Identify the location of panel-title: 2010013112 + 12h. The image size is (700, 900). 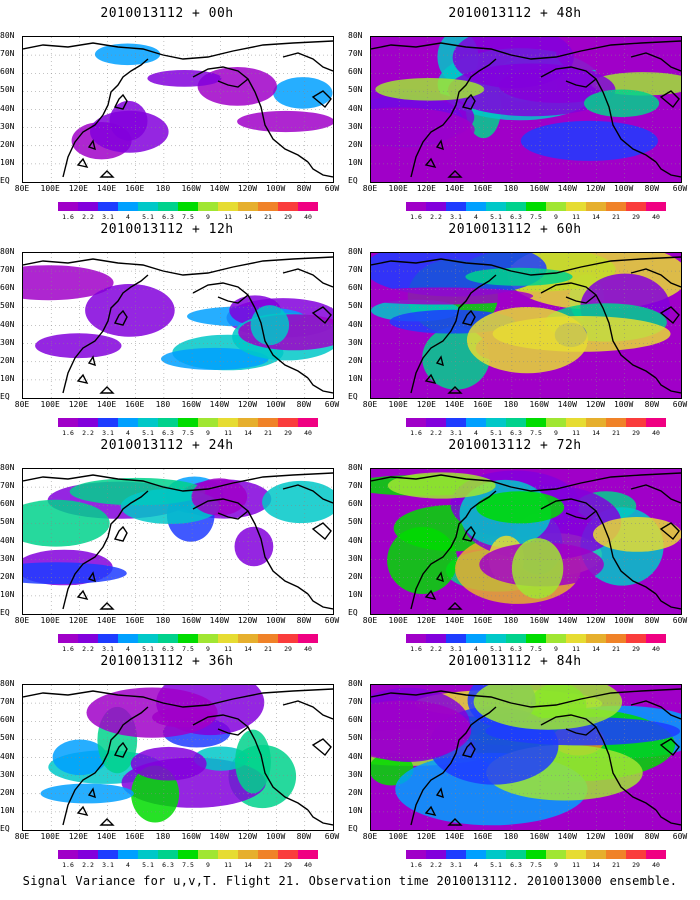
(167, 229).